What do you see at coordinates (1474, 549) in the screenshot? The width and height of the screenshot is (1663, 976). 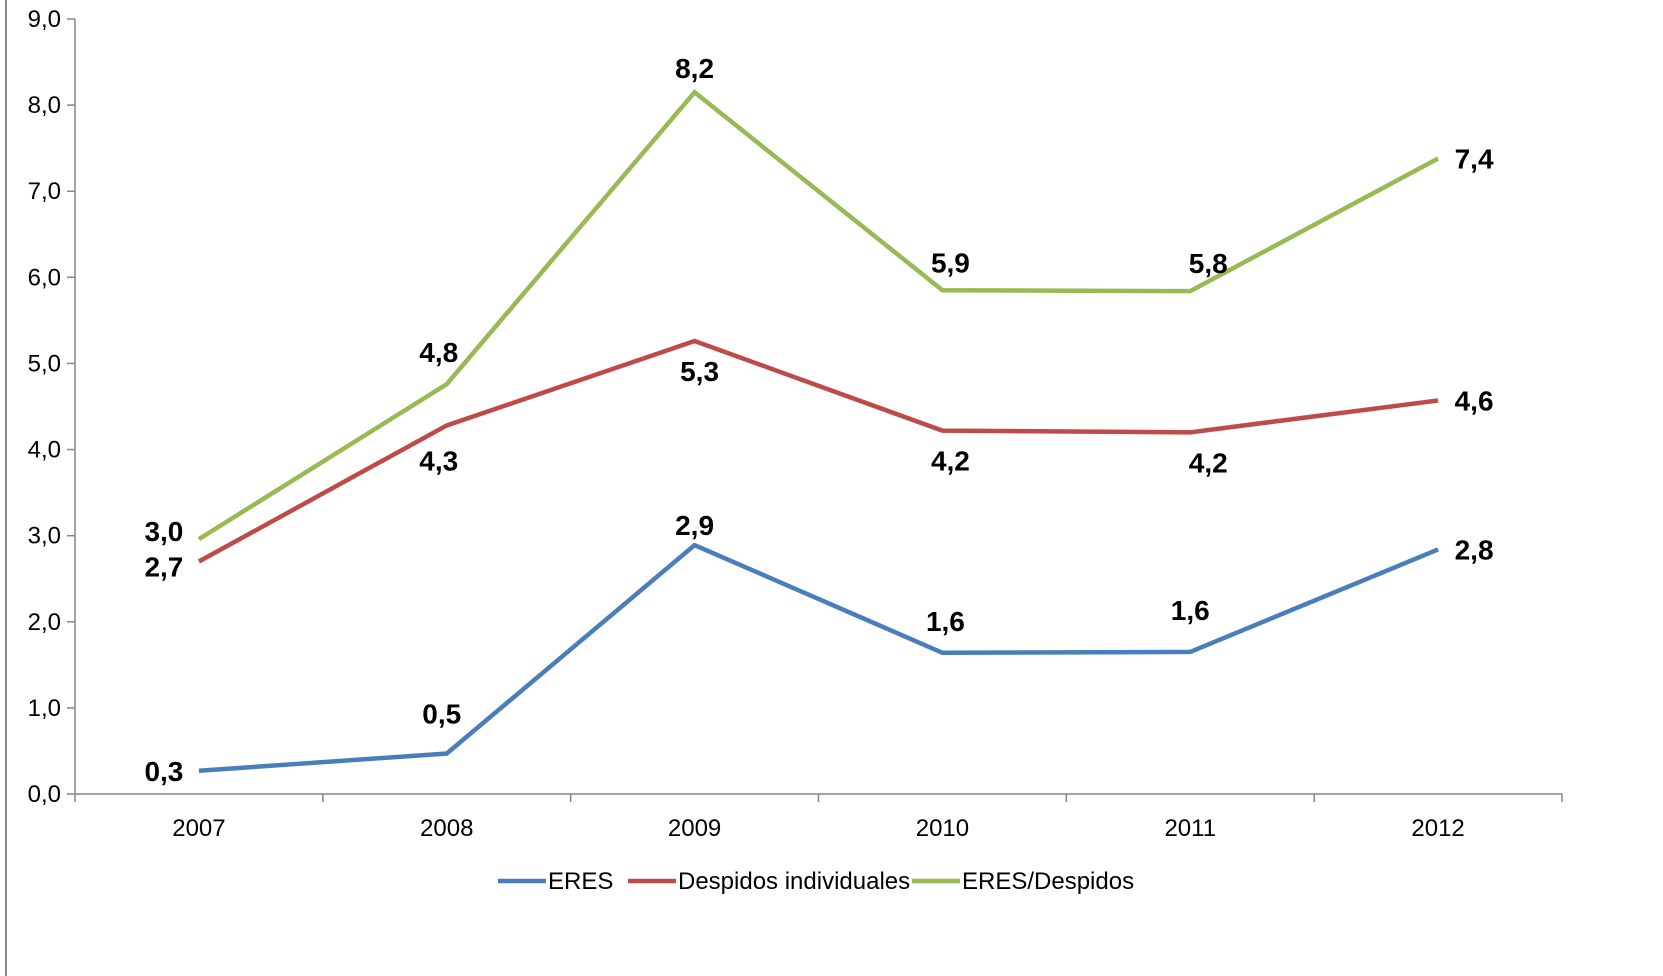 I see `data-label: 2,8` at bounding box center [1474, 549].